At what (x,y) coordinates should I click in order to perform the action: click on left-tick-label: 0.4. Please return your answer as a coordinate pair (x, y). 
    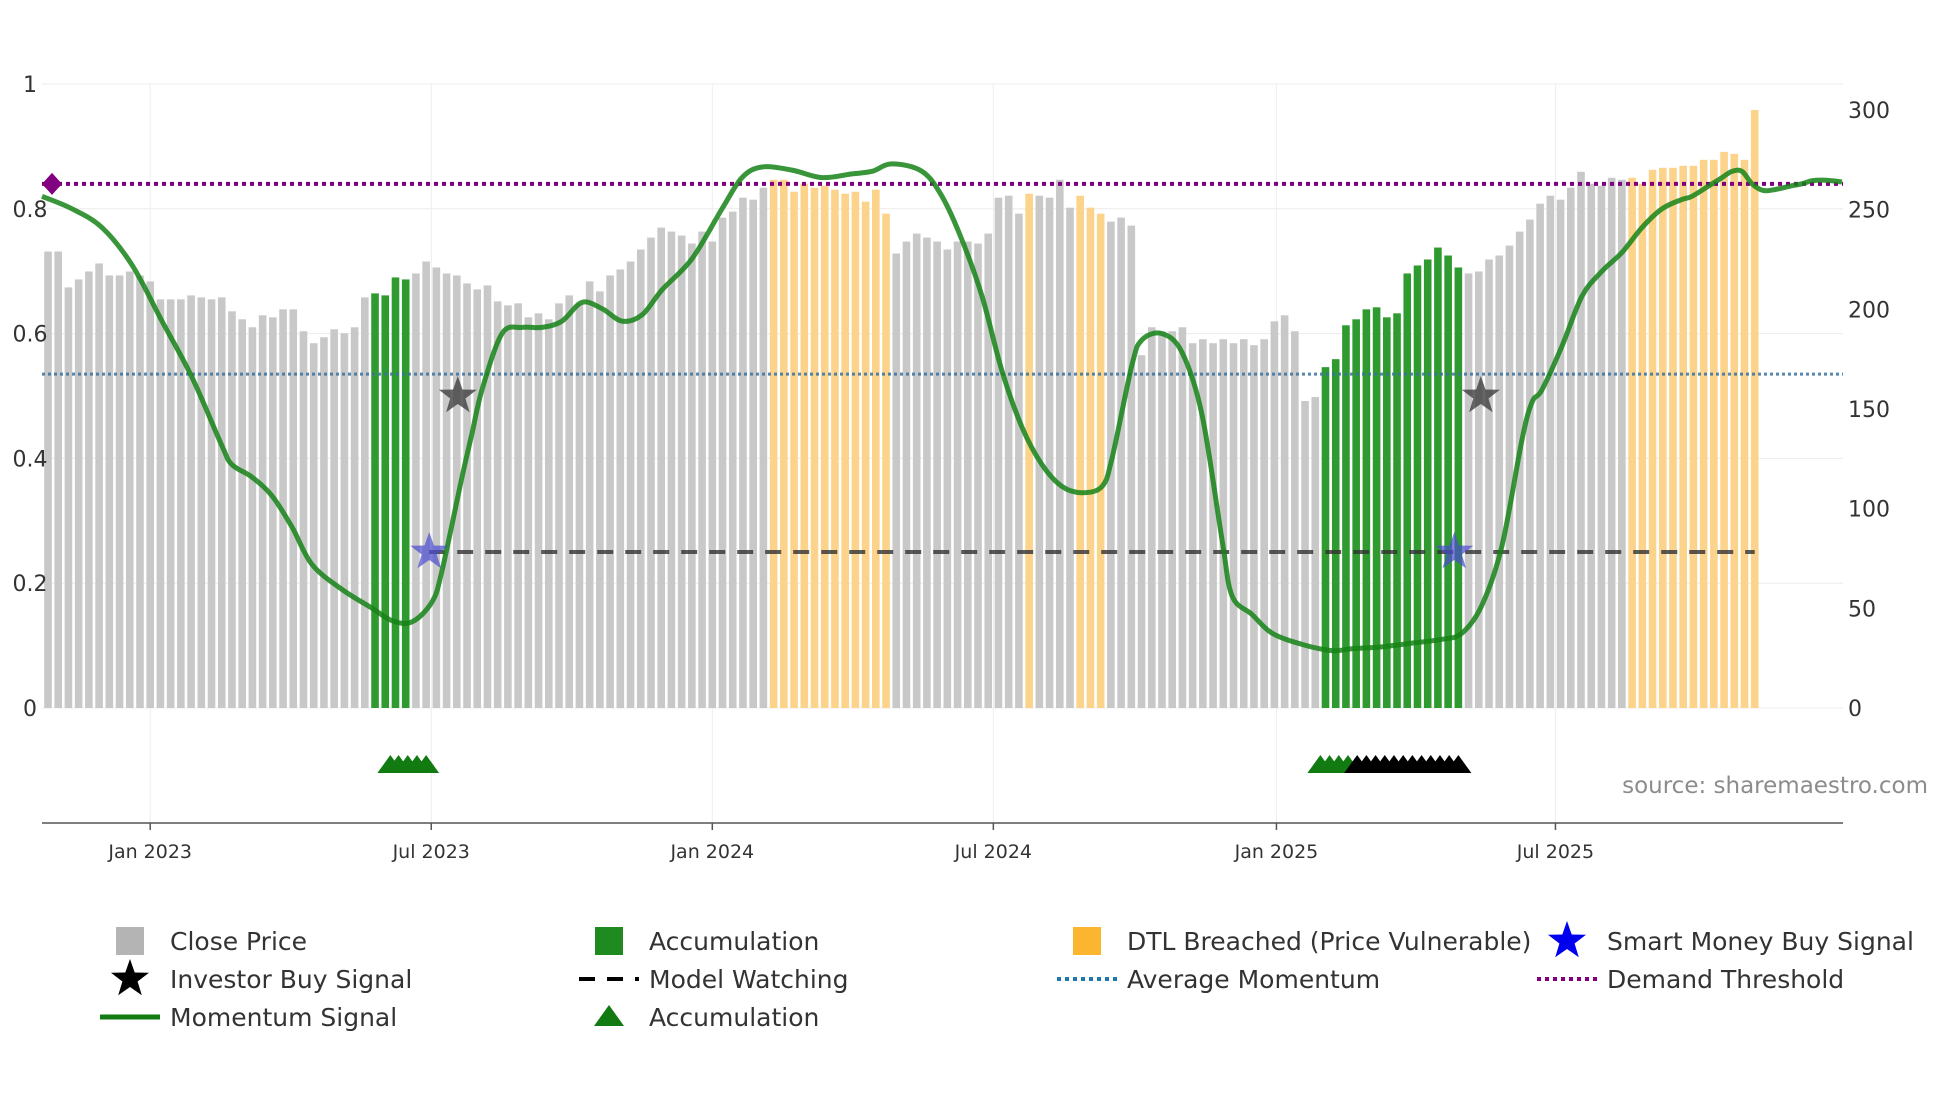
    Looking at the image, I should click on (30, 459).